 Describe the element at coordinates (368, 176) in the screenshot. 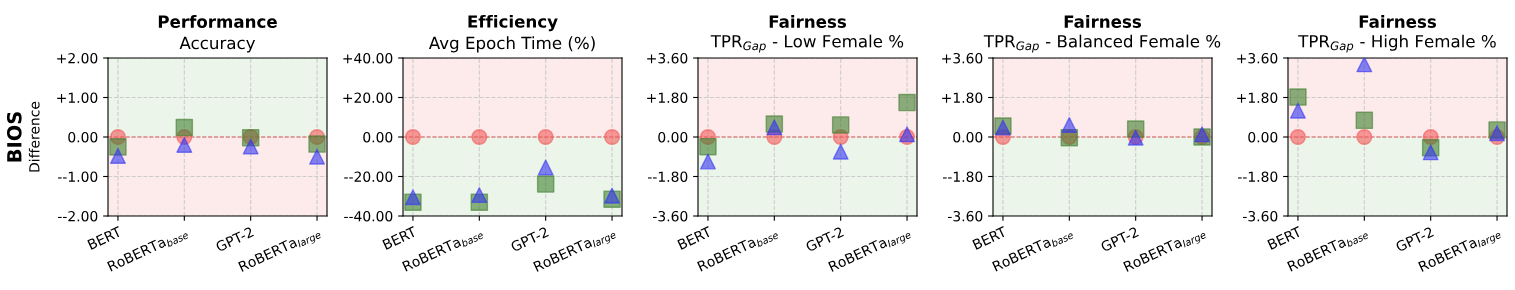

I see `y-tick-label: --20.00` at that location.